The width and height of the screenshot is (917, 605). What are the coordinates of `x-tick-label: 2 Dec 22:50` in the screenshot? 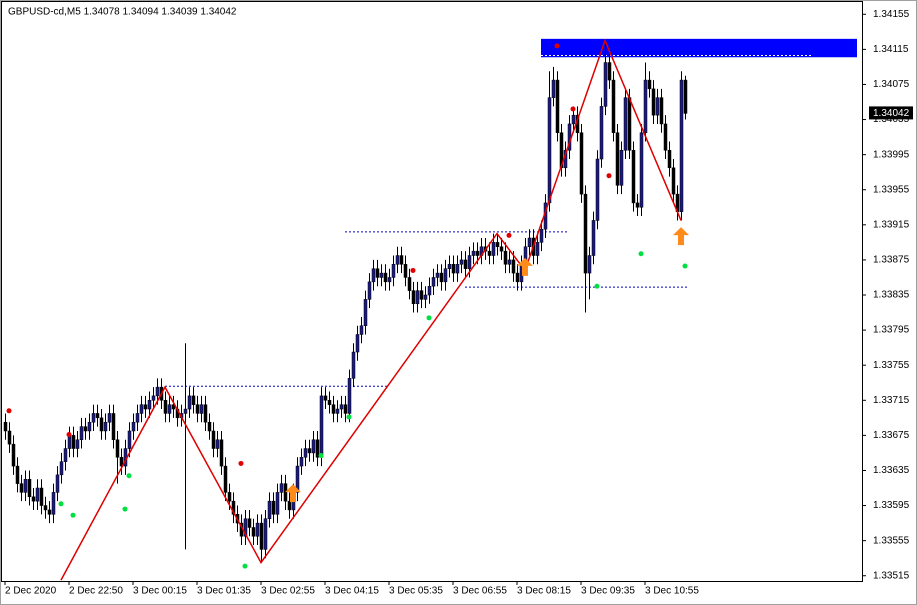 It's located at (96, 591).